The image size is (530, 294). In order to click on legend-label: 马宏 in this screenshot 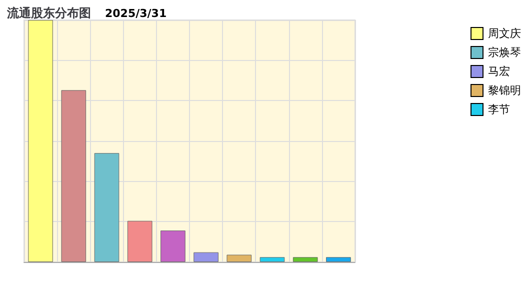, I will do `click(499, 71)`.